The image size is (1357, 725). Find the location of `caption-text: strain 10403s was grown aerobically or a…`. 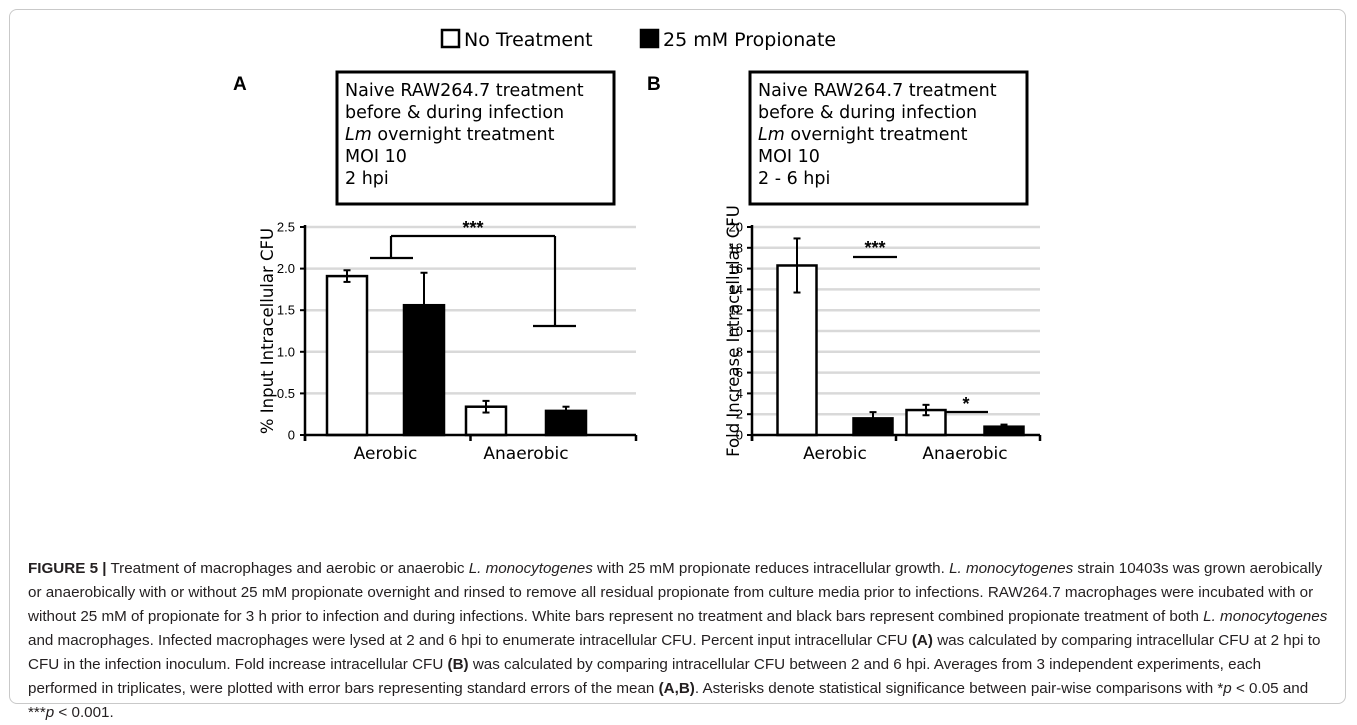

caption-text: strain 10403s was grown aerobically or a… is located at coordinates (675, 592).